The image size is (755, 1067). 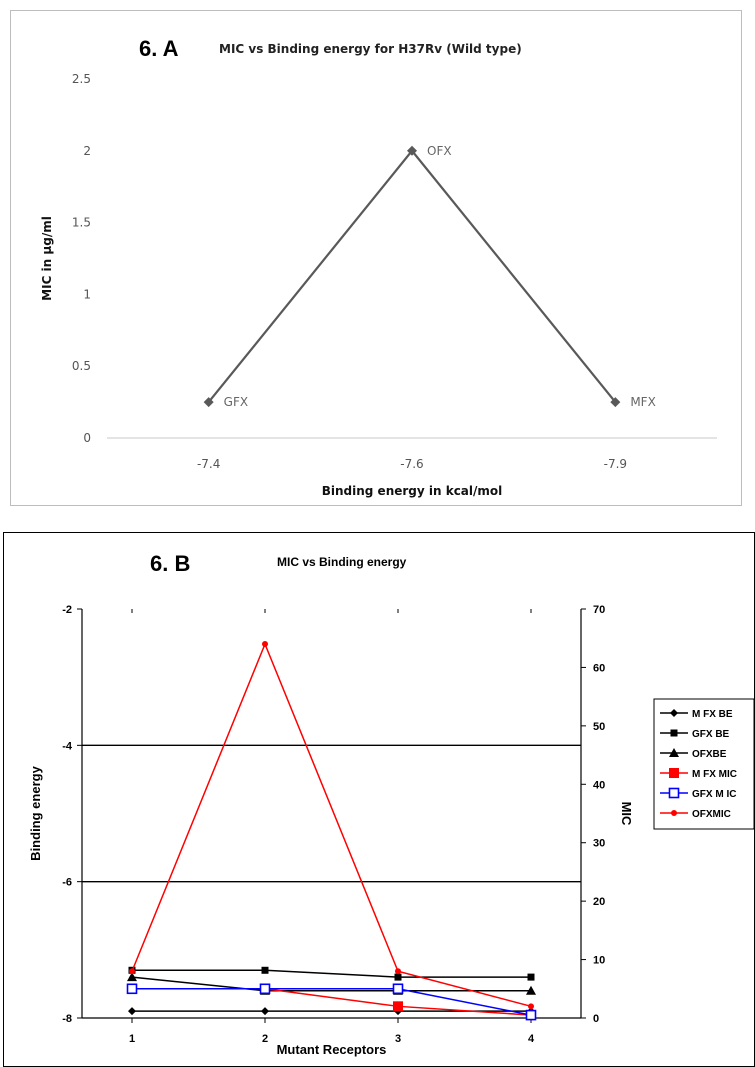 I want to click on x-tick-label-b: 2, so click(x=265, y=1039).